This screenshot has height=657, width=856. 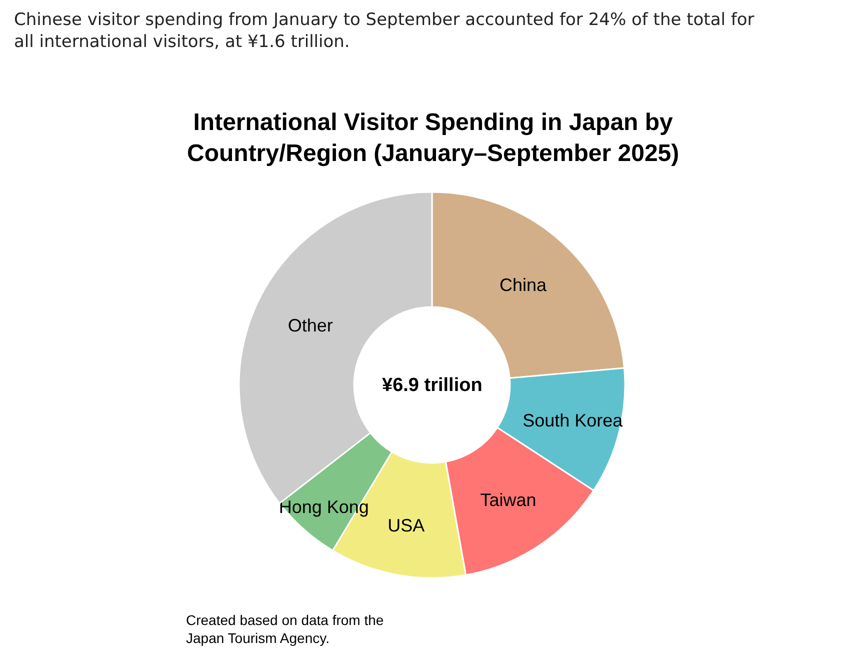 What do you see at coordinates (406, 526) in the screenshot?
I see `slice-label: USA` at bounding box center [406, 526].